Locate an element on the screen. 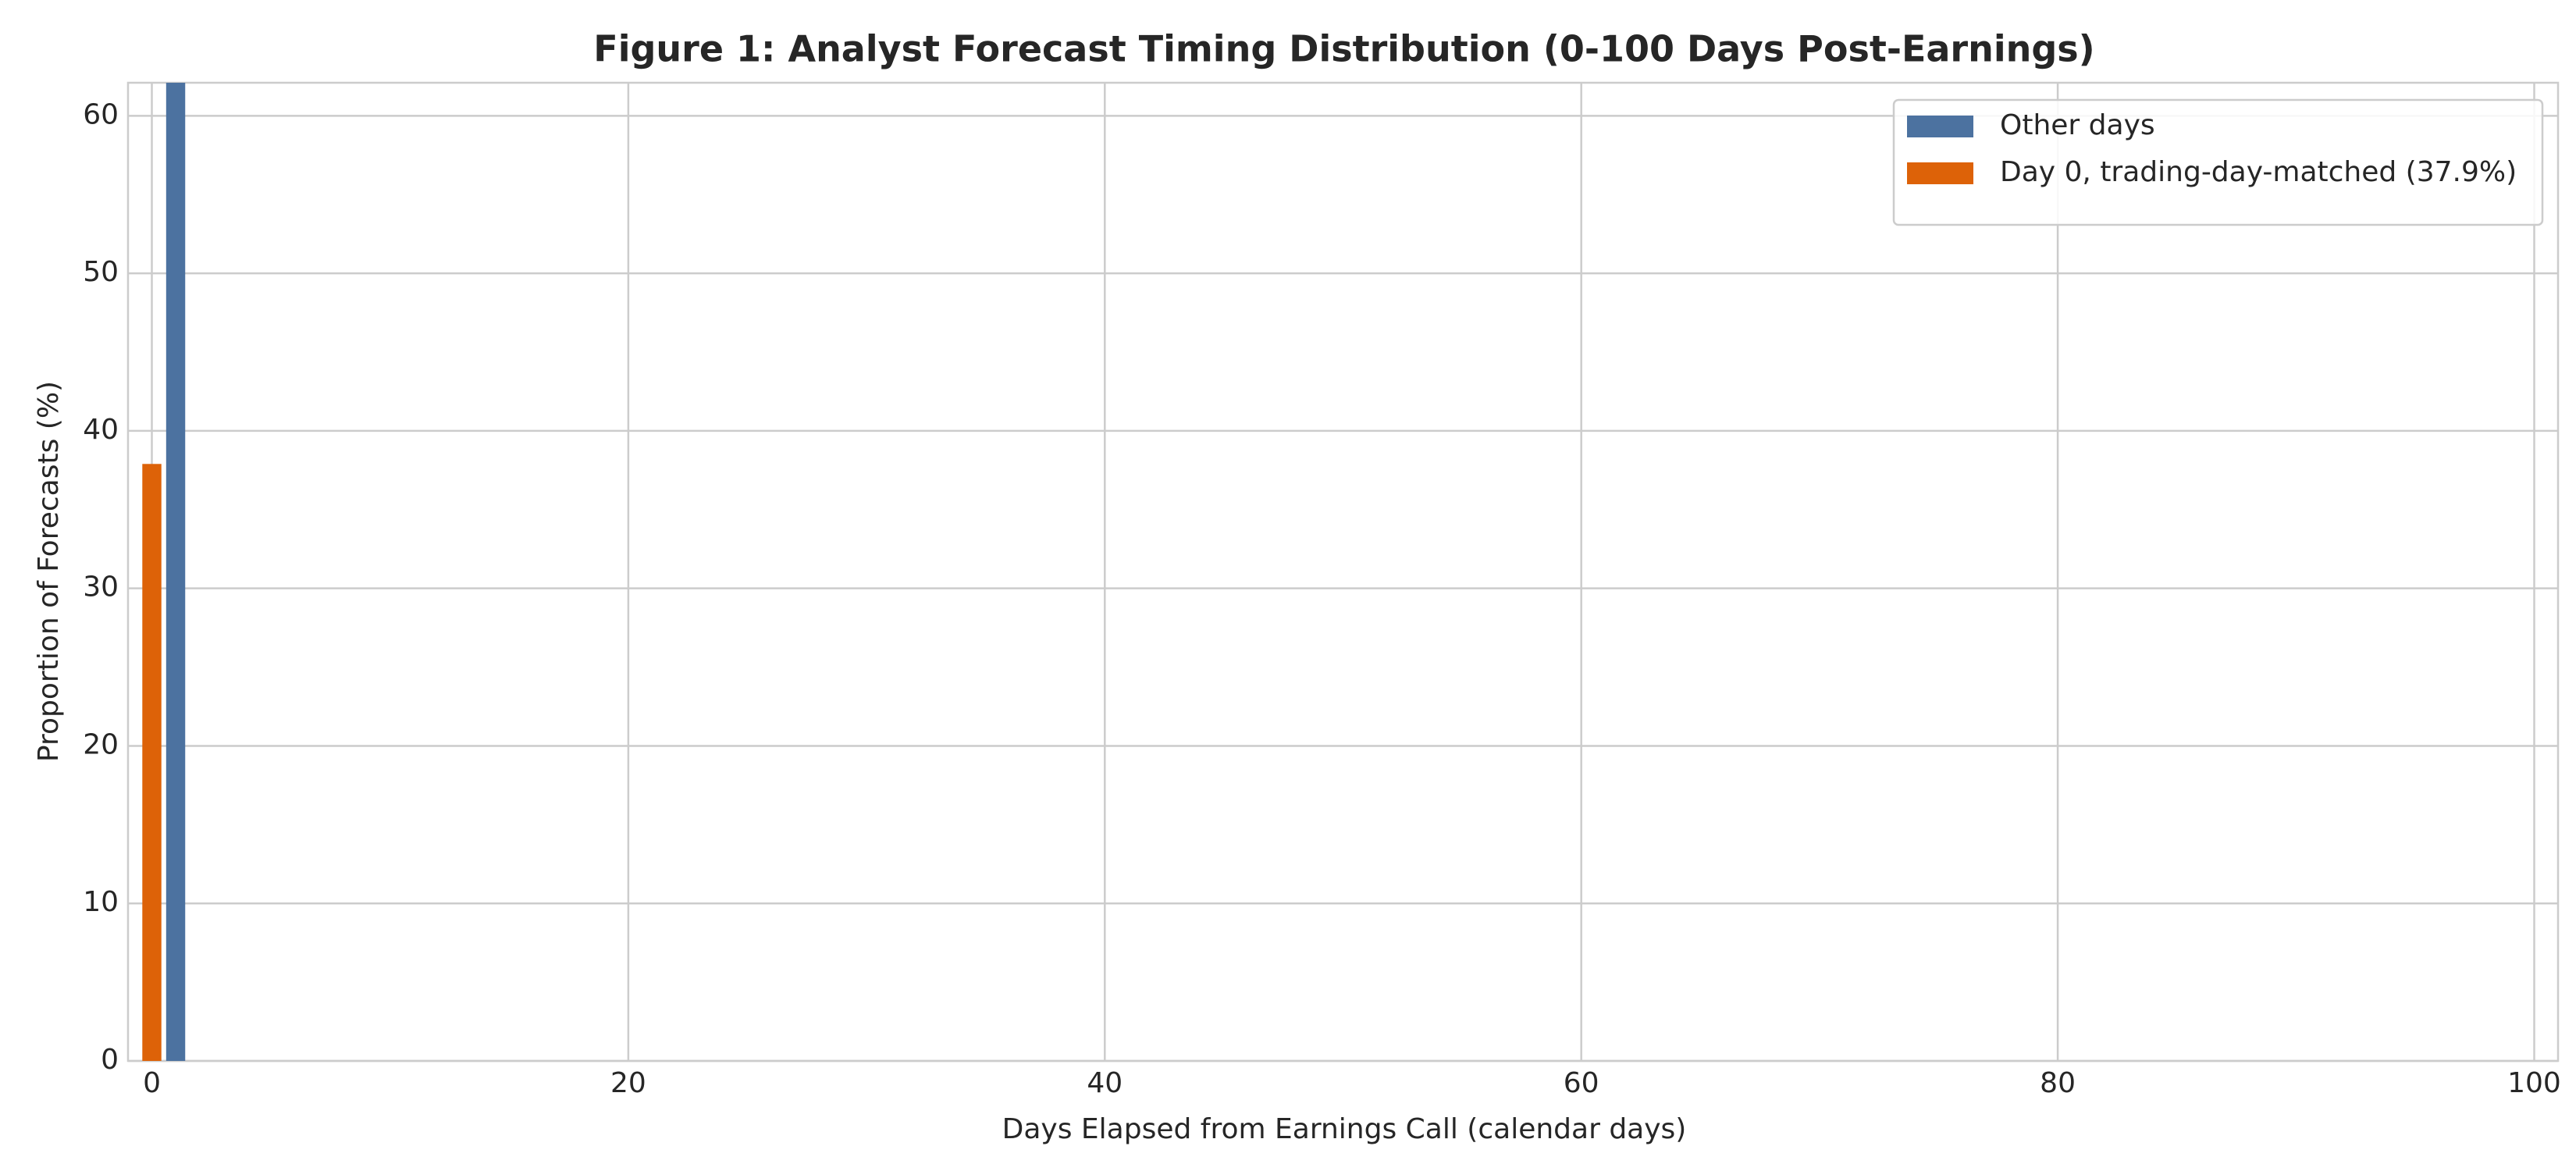 The image size is (2576, 1171). y-tick-label: 30 is located at coordinates (101, 587).